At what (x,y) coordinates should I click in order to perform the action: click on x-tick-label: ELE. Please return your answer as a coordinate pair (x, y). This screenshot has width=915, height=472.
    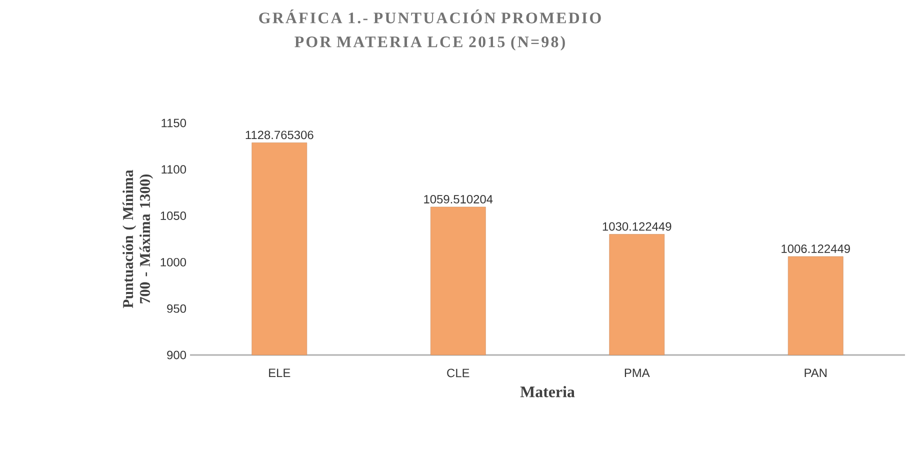
    Looking at the image, I should click on (279, 372).